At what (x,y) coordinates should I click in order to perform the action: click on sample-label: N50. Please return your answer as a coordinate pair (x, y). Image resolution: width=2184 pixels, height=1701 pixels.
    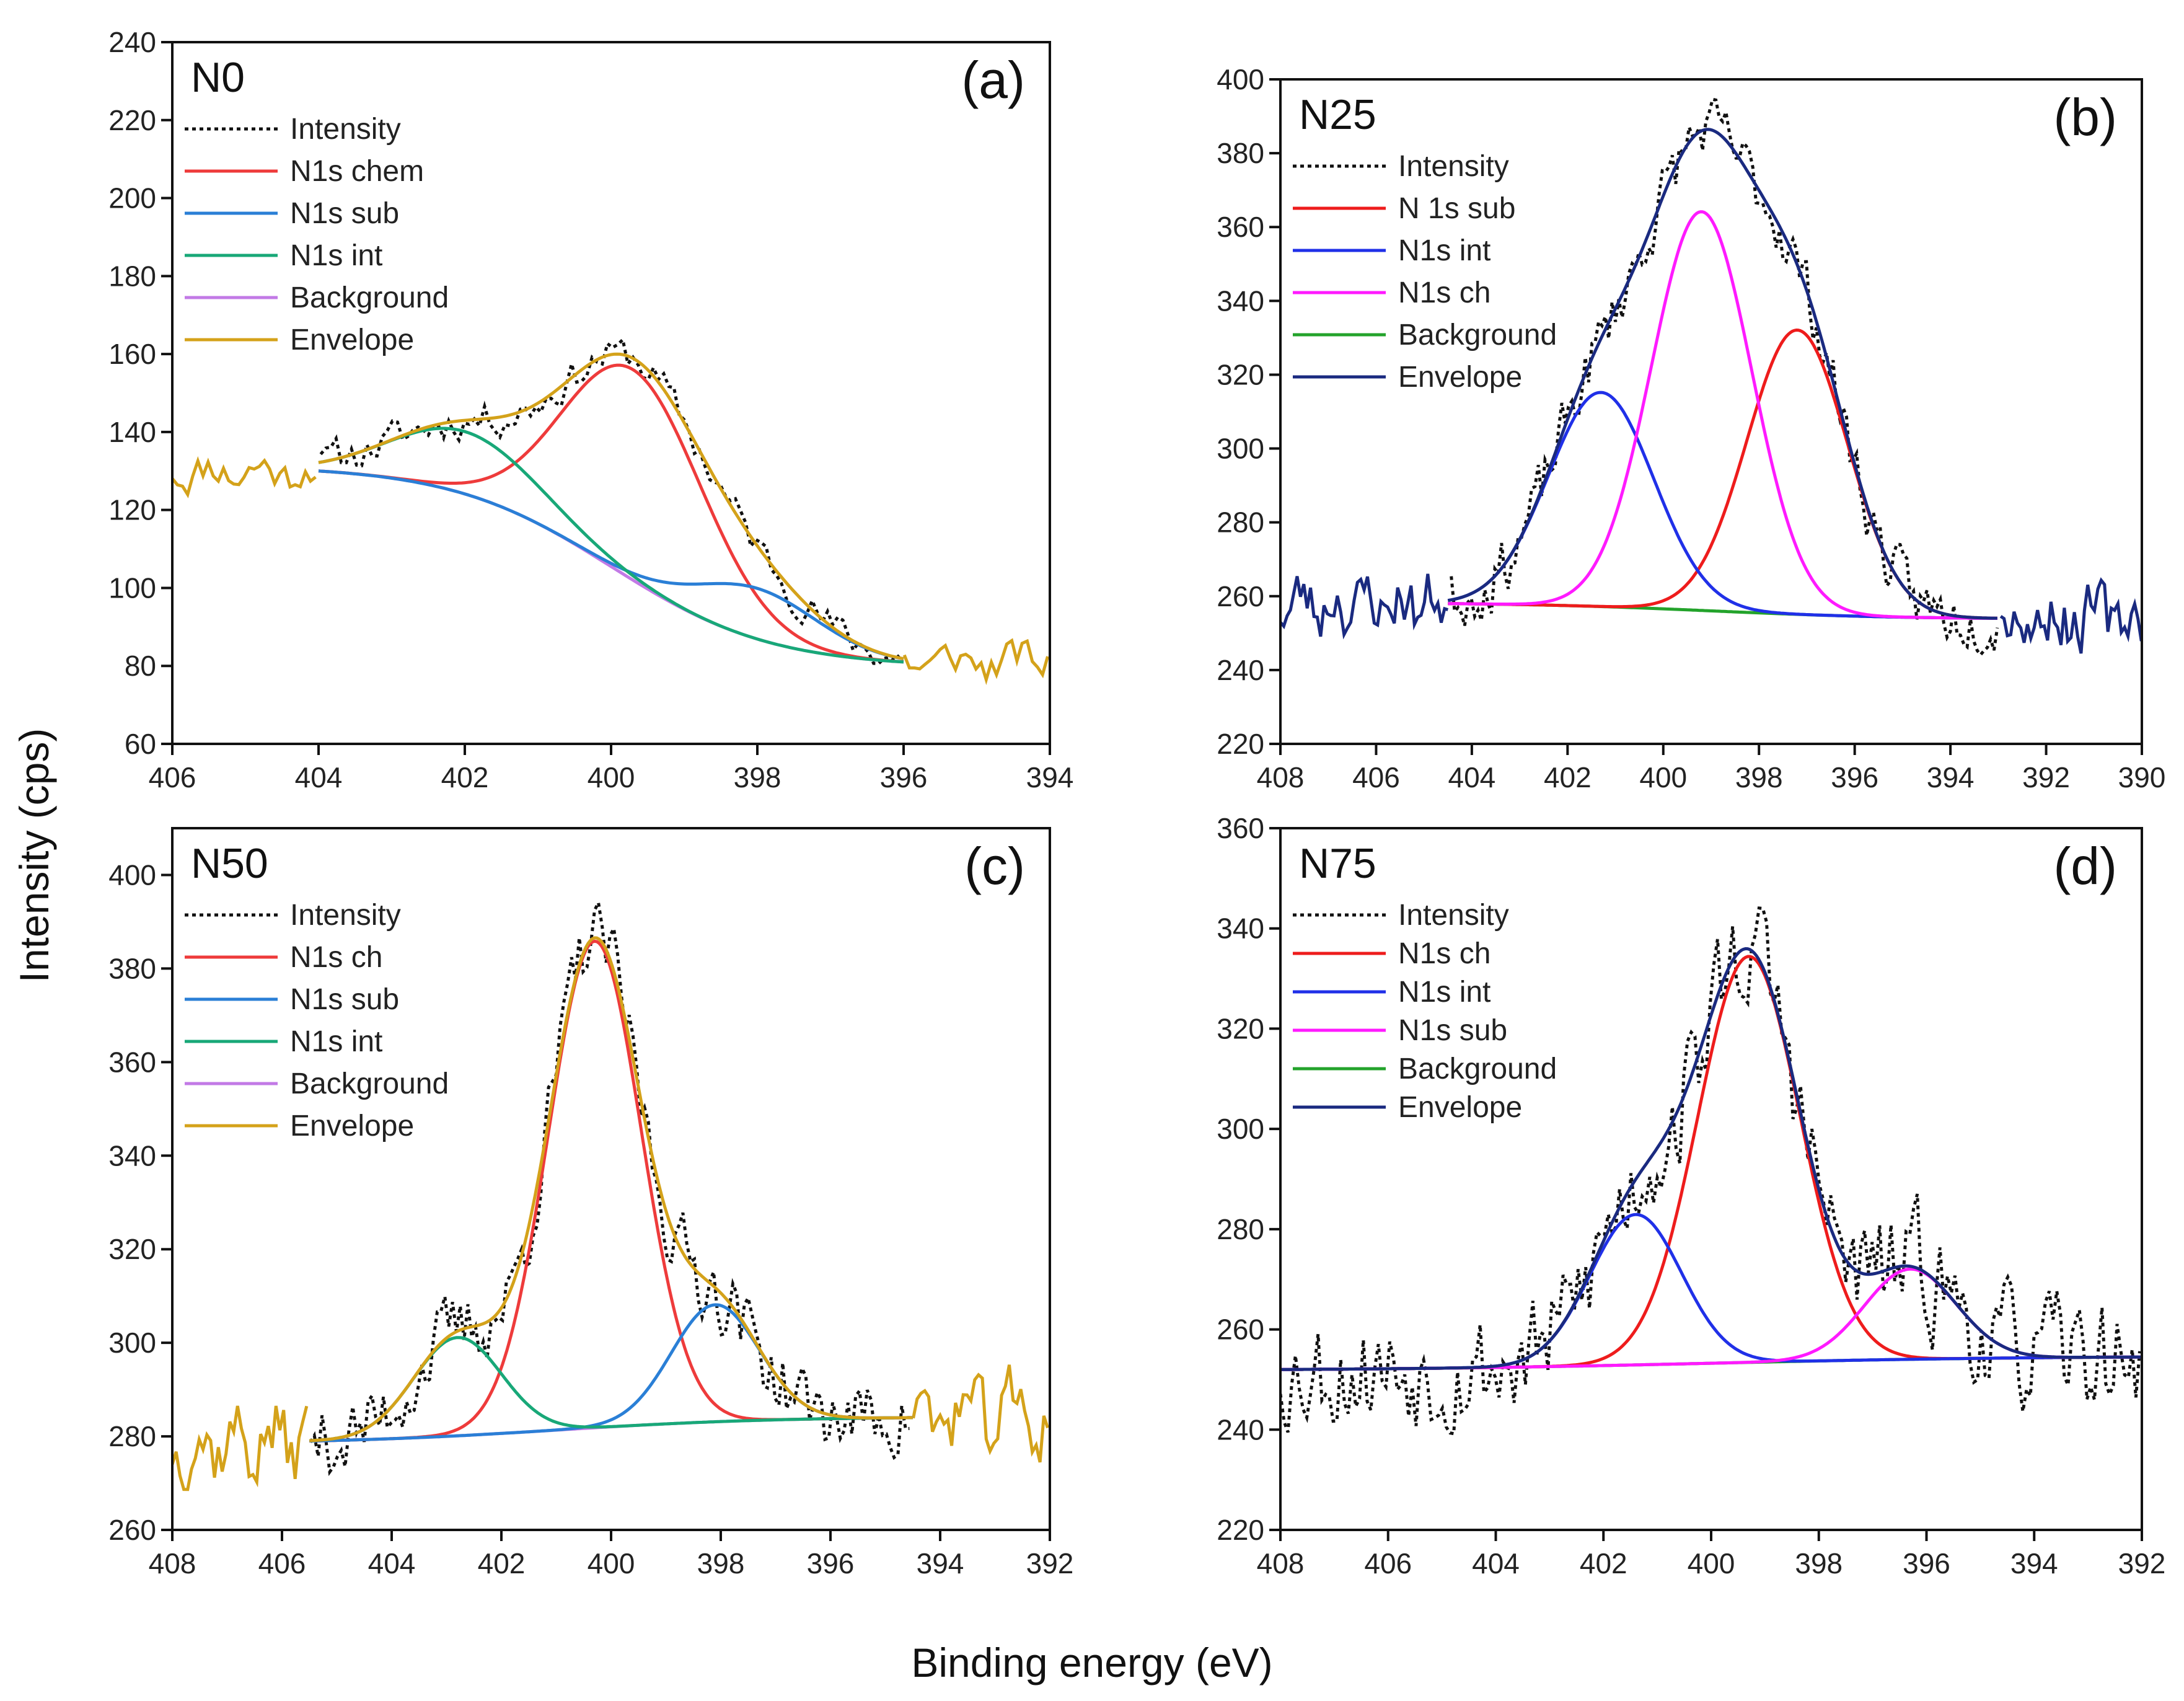
    Looking at the image, I should click on (230, 863).